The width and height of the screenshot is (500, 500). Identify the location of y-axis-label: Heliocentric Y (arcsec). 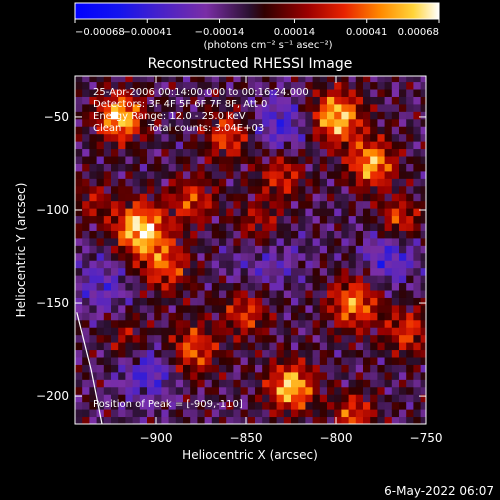
(21, 250).